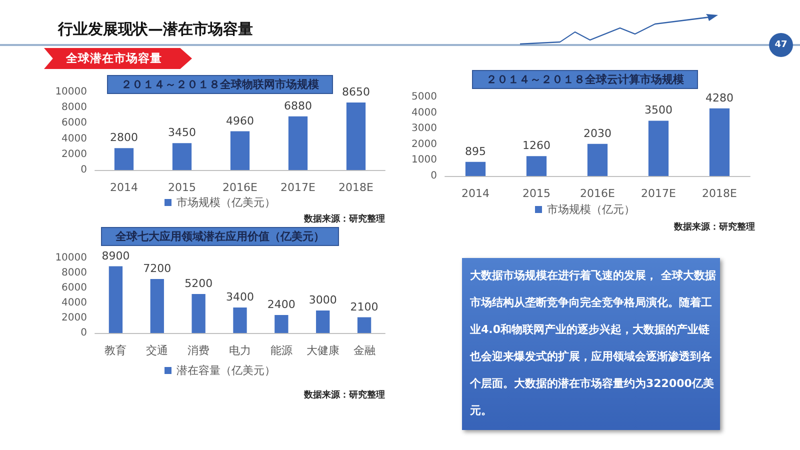 The image size is (800, 450). I want to click on data-label: 4280, so click(720, 97).